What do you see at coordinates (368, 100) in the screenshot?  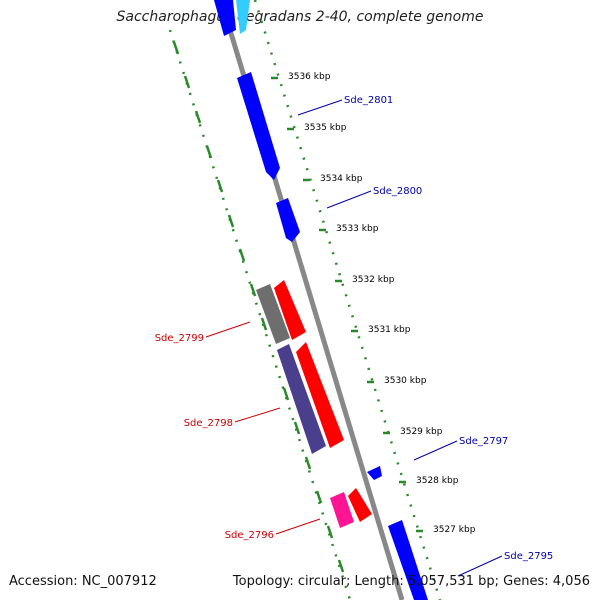 I see `gene-label: Sde_2801` at bounding box center [368, 100].